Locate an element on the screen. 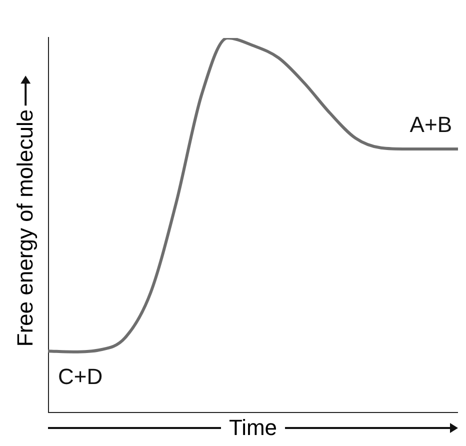  y-axis-title: Free energy of molecule is located at coordinates (26, 227).